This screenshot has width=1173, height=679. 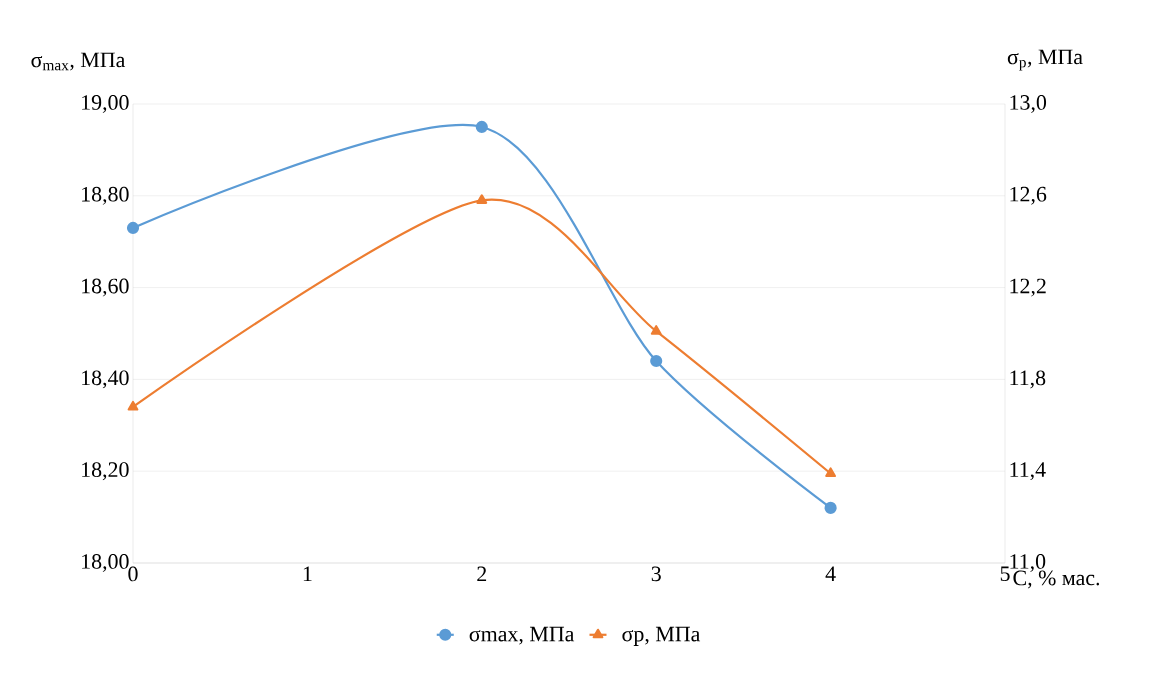 What do you see at coordinates (1005, 574) in the screenshot?
I see `x-tick-label: 5` at bounding box center [1005, 574].